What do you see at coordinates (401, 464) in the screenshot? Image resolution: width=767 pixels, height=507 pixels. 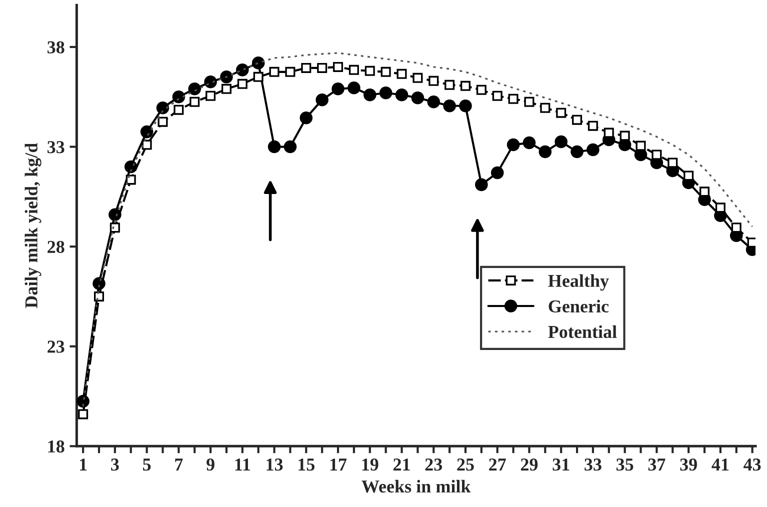 I see `x-tick-label: 21` at bounding box center [401, 464].